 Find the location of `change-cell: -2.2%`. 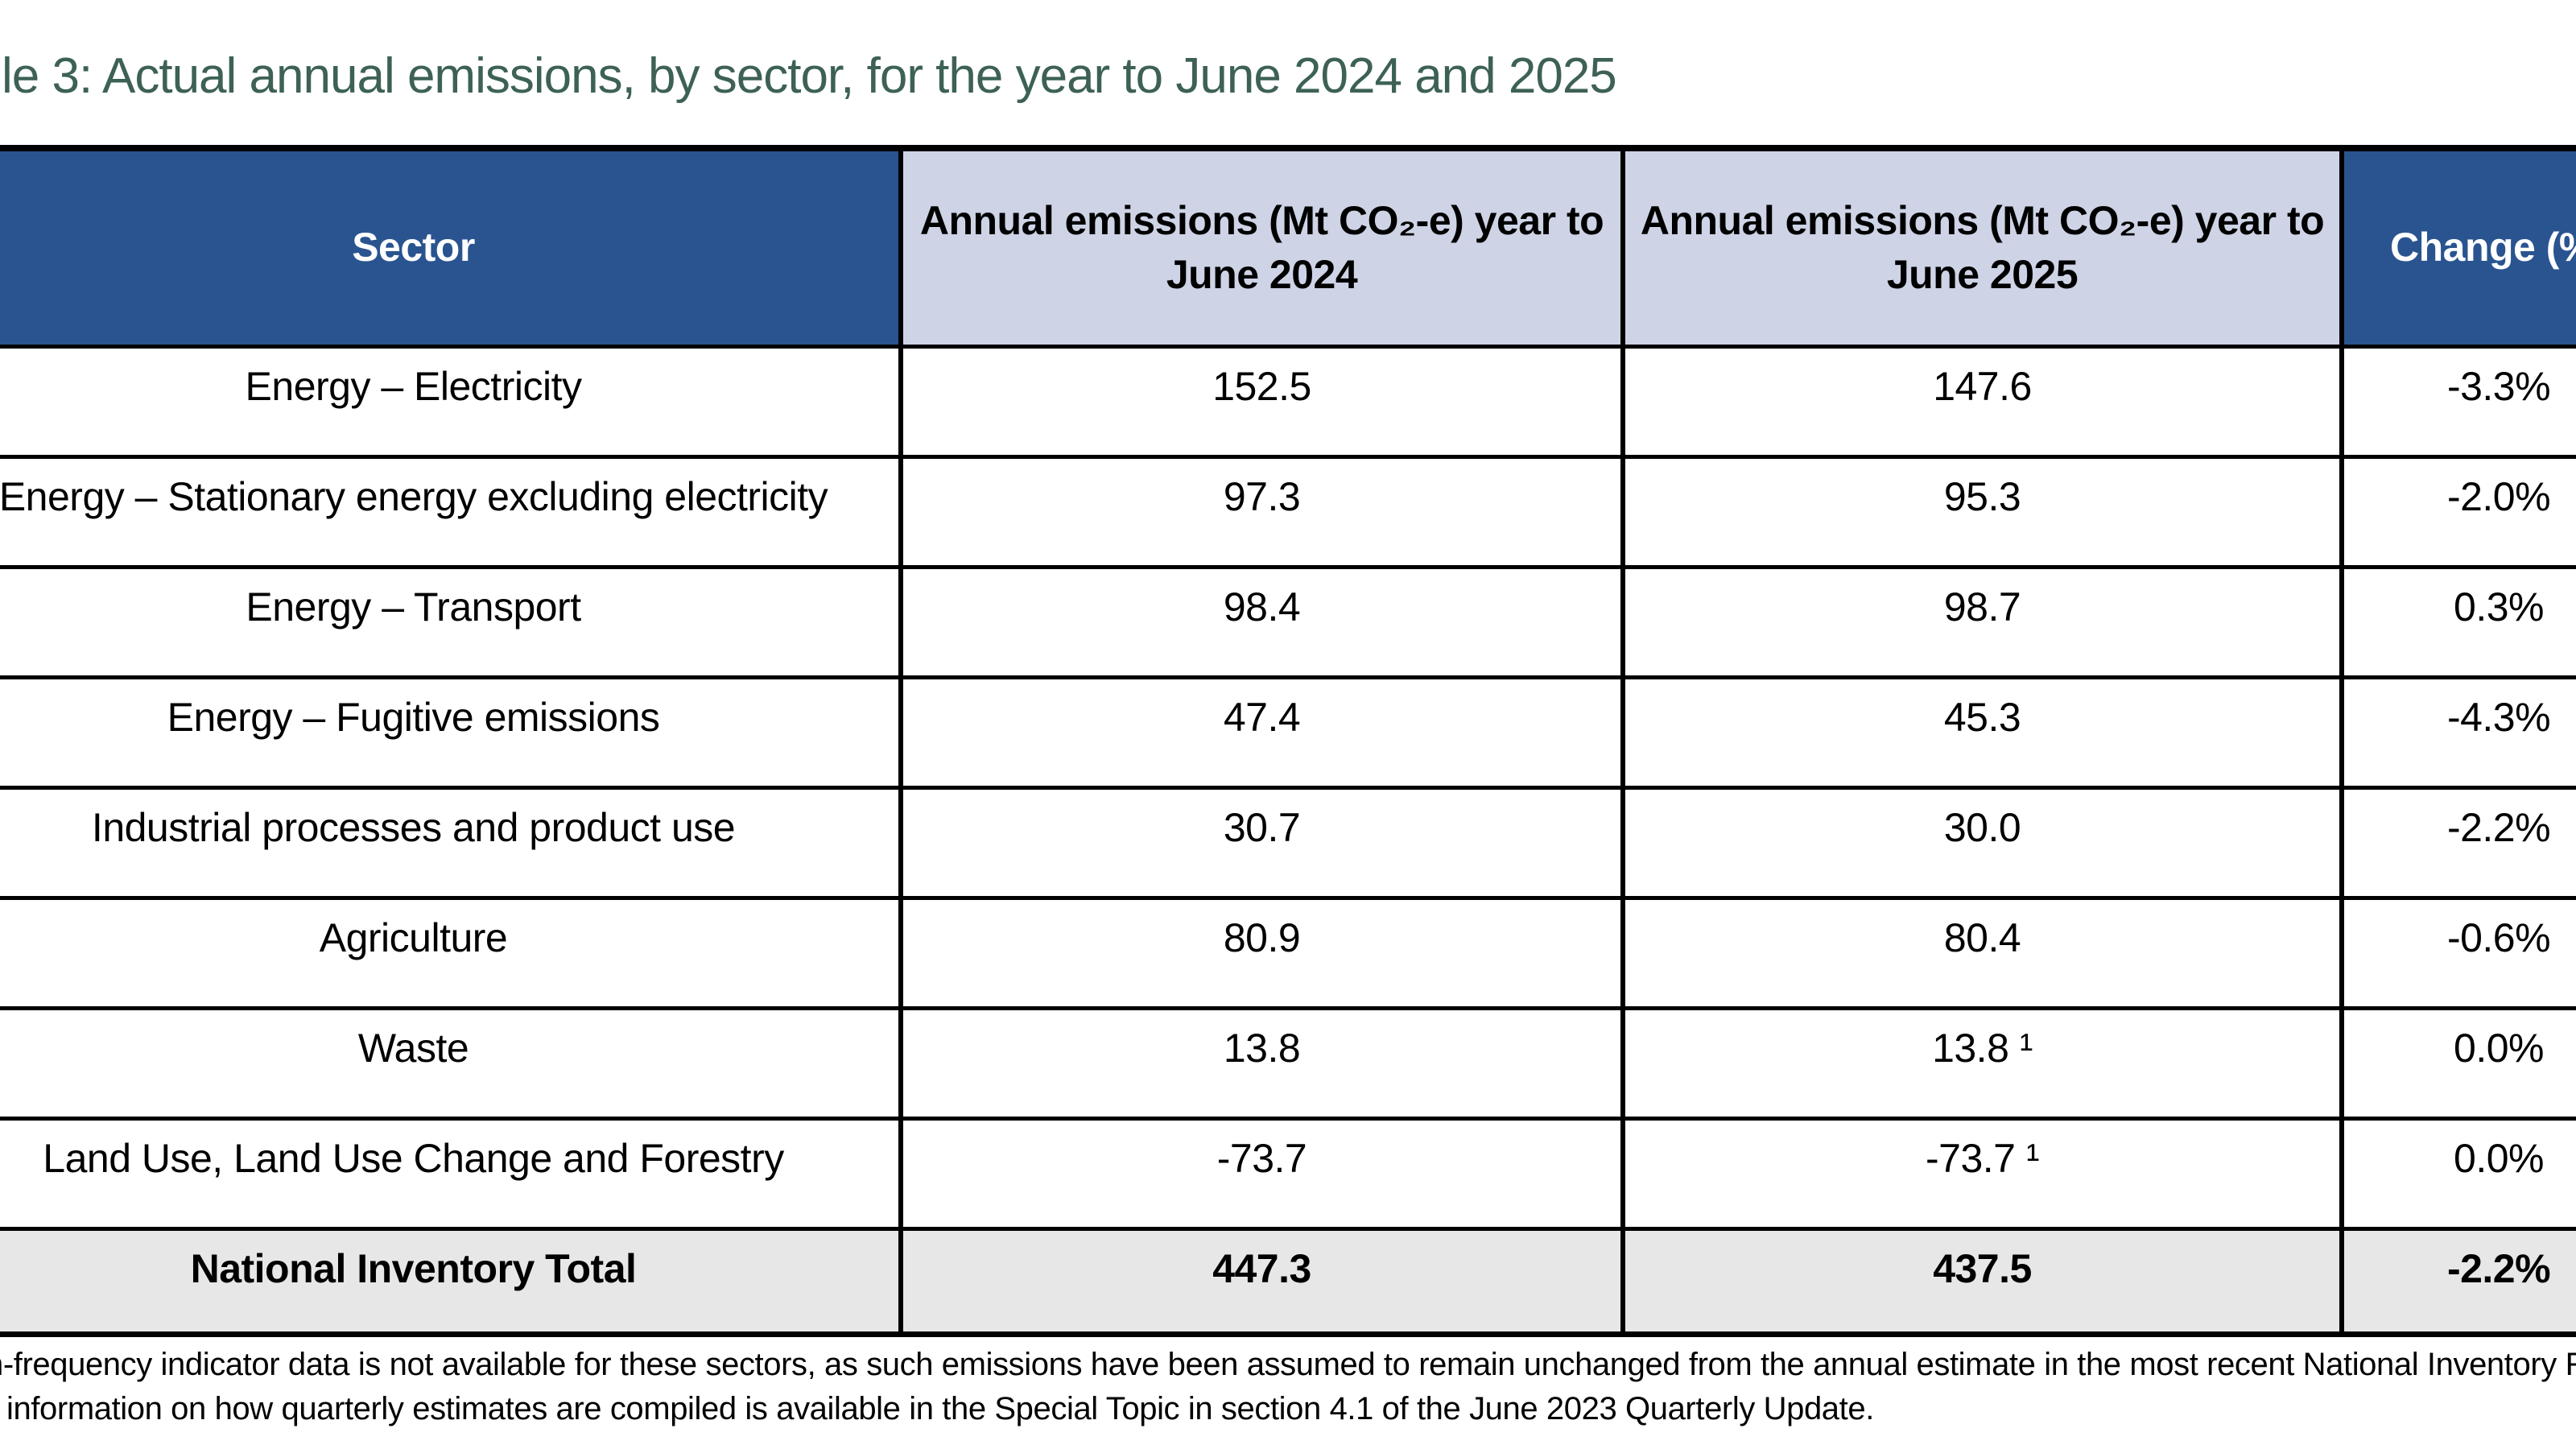

change-cell: -2.2% is located at coordinates (2457, 843).